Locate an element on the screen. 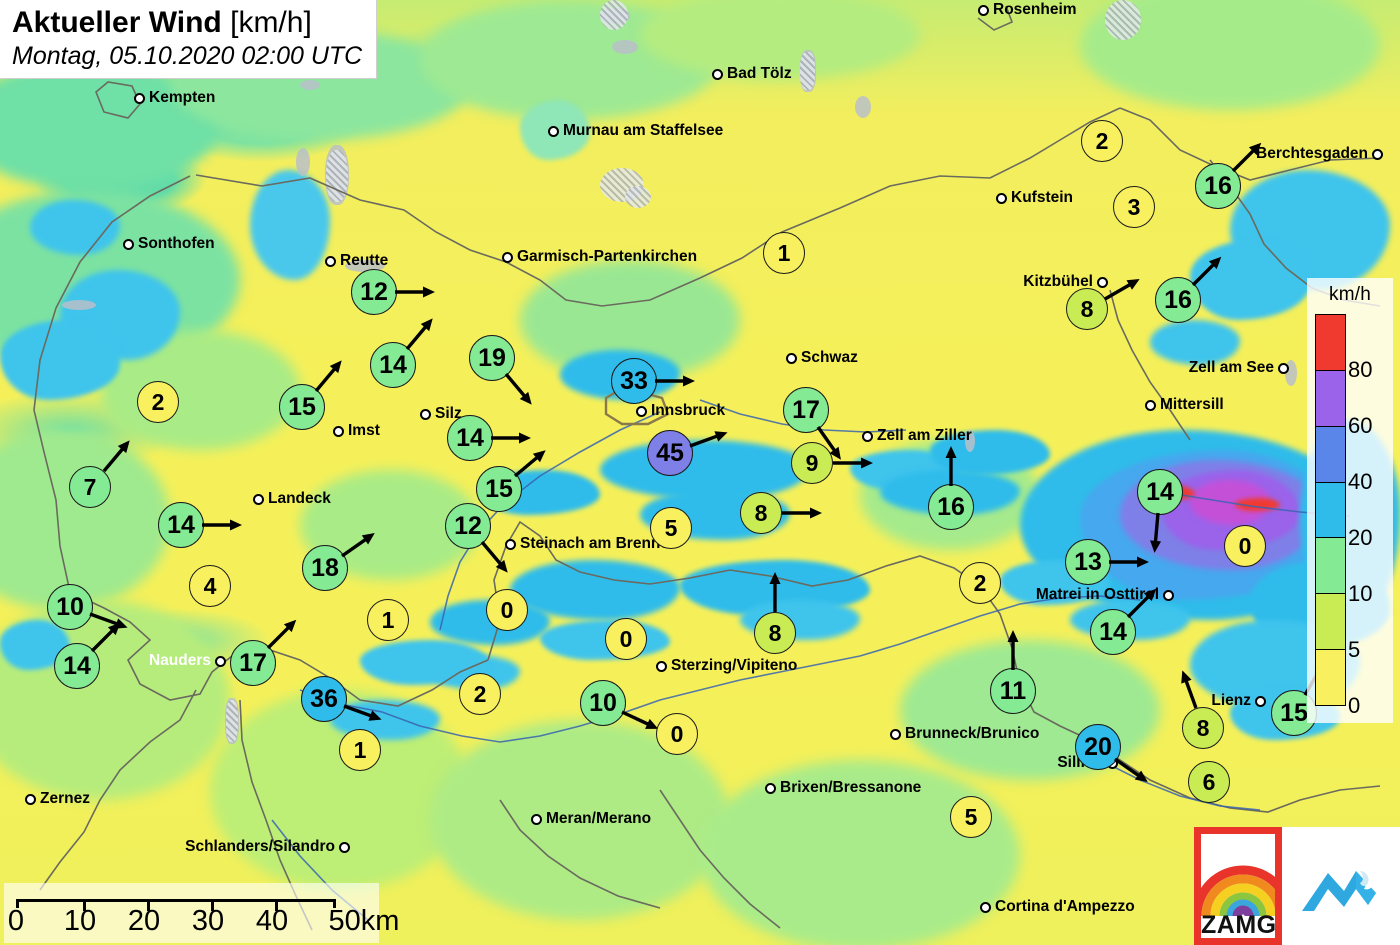 The width and height of the screenshot is (1400, 945). wind-speed-bubble: 8 is located at coordinates (775, 633).